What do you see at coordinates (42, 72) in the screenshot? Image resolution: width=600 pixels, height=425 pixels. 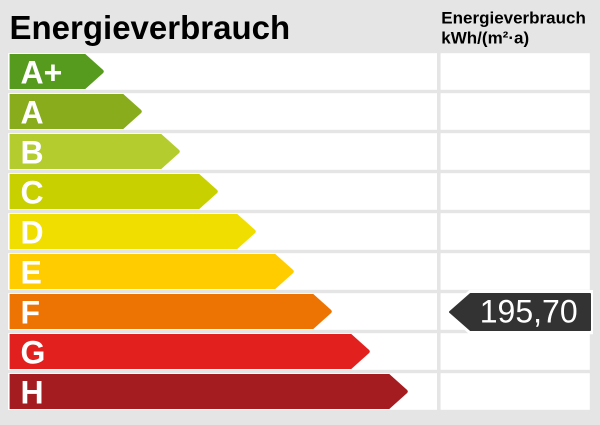 I see `svg-text: A+` at bounding box center [42, 72].